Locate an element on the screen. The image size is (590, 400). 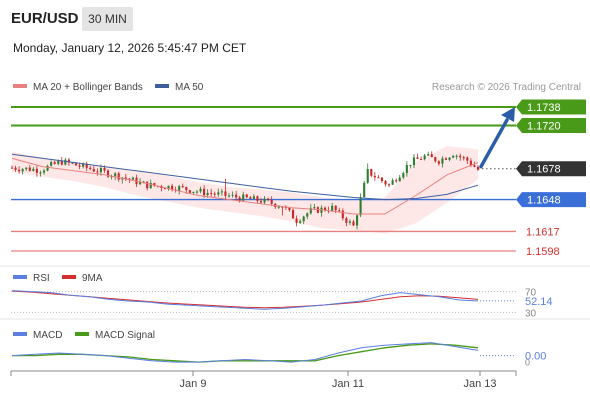
macd-legend: MACD MACD Signal is located at coordinates (84, 335).